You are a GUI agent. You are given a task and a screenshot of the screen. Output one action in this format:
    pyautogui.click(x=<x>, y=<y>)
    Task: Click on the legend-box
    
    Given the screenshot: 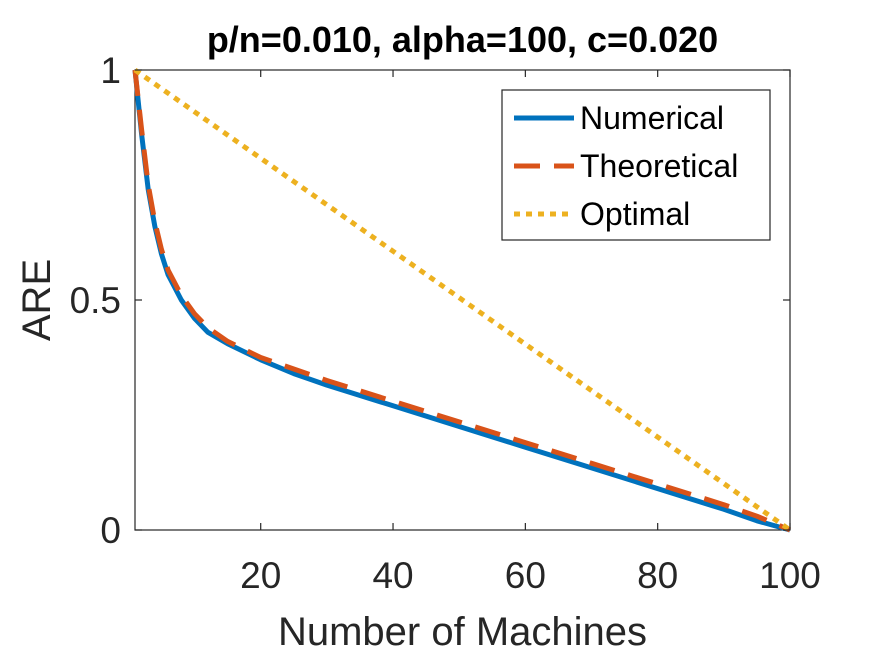 What is the action you would take?
    pyautogui.click(x=636, y=165)
    